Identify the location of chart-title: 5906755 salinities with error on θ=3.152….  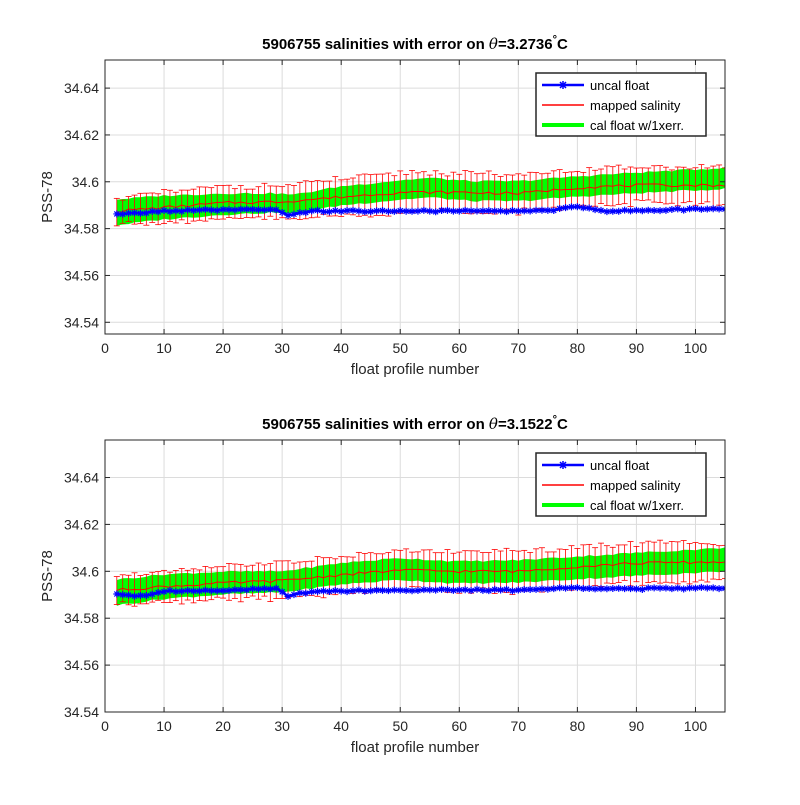
(415, 423).